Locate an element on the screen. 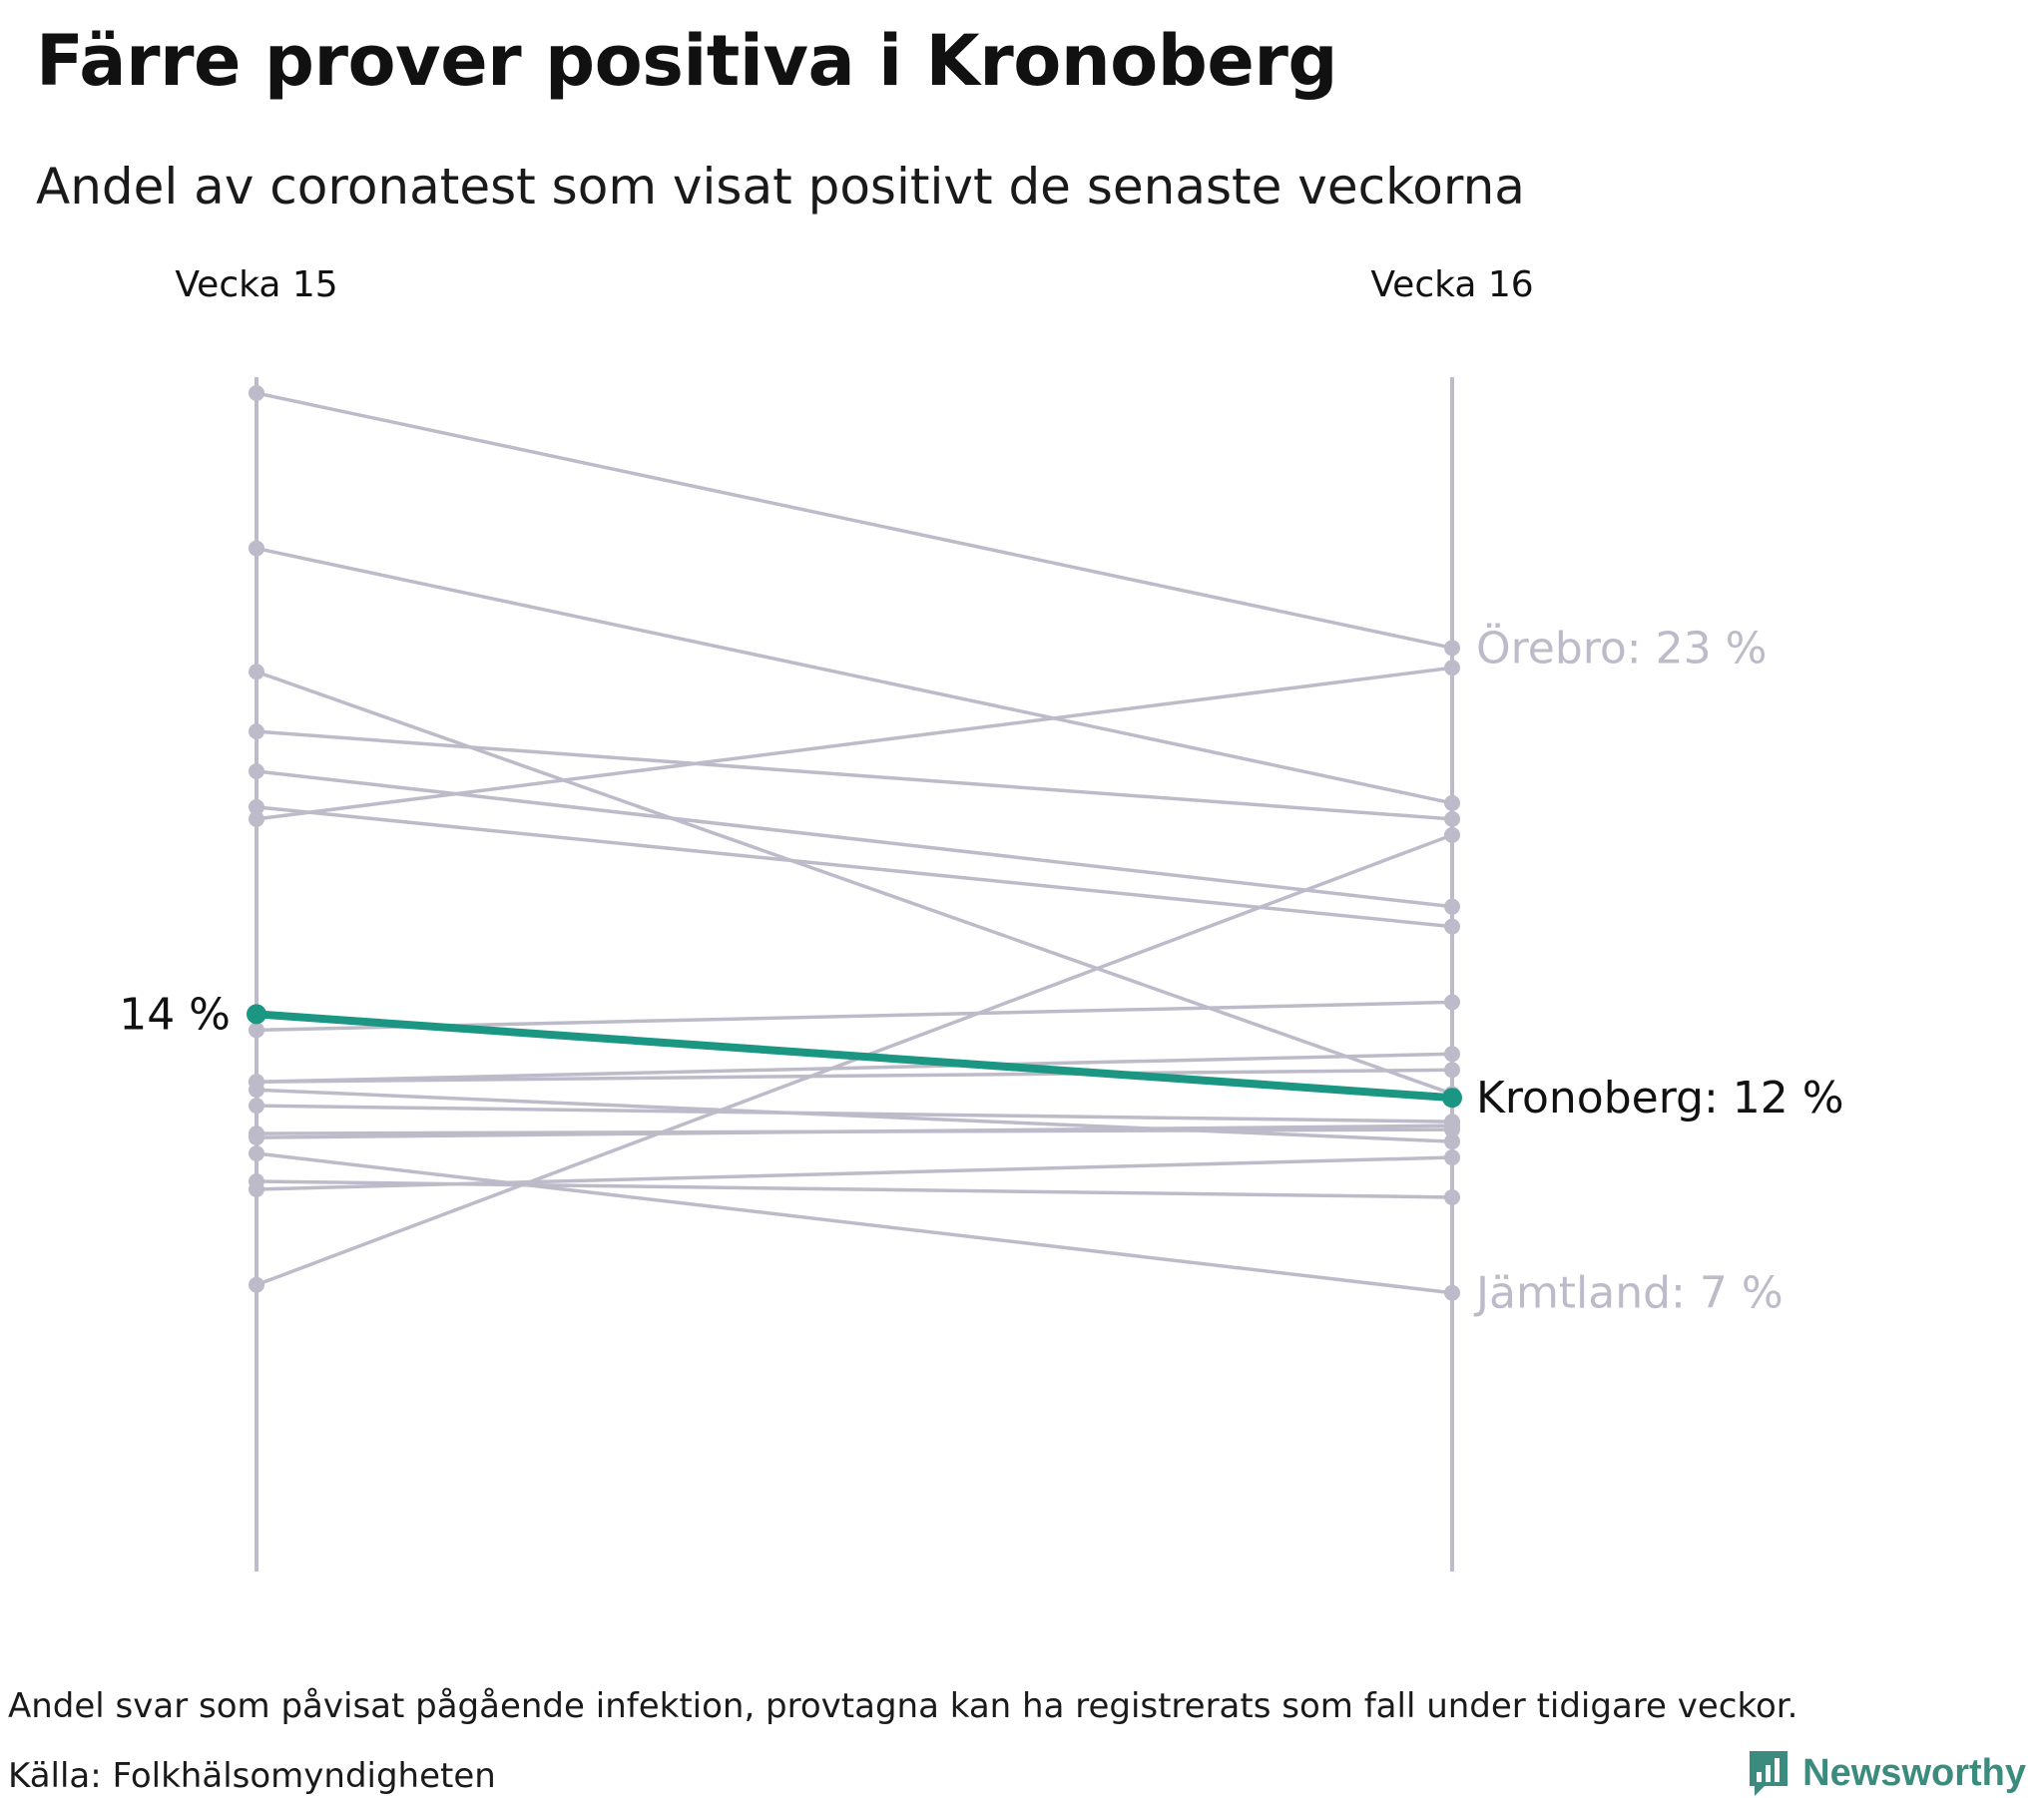 The width and height of the screenshot is (2044, 1798). bar-chart-icon is located at coordinates (1769, 1773).